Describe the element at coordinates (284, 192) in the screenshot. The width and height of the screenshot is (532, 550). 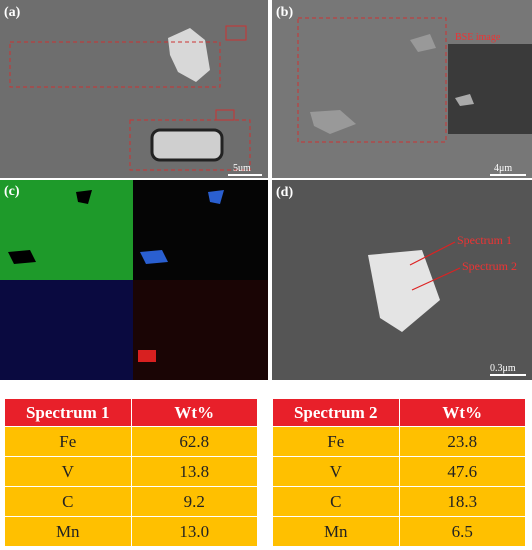
I see `panel-label: (d)` at that location.